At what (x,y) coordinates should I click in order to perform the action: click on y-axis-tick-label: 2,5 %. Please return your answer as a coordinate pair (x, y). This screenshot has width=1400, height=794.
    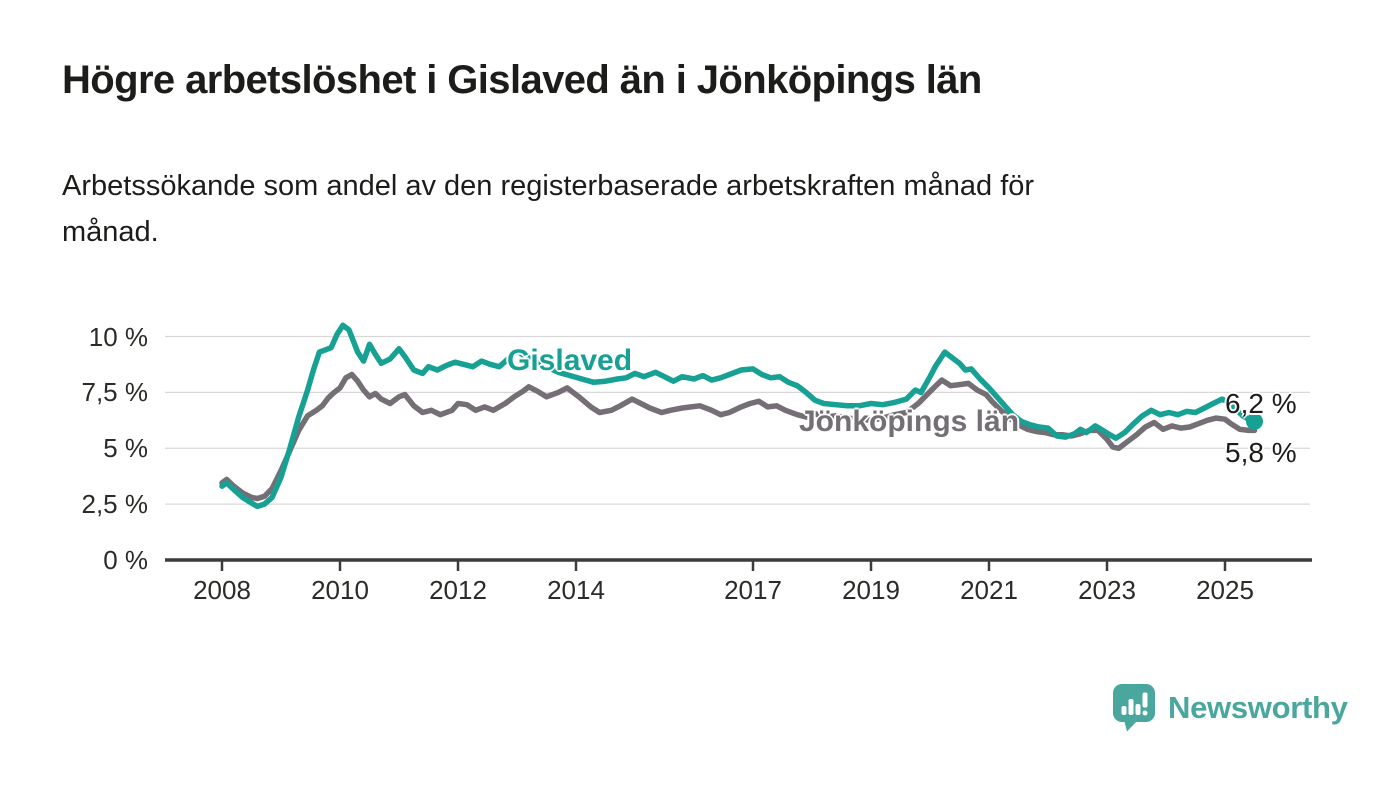
    Looking at the image, I should click on (115, 504).